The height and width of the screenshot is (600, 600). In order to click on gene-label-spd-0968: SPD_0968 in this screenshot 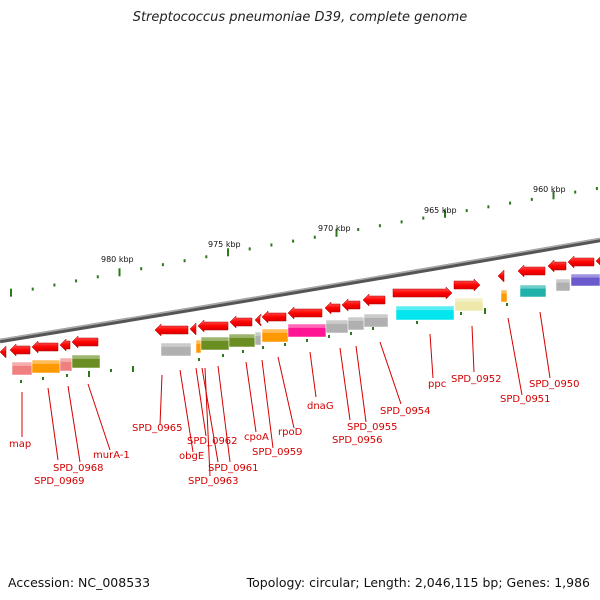, I will do `click(78, 468)`.